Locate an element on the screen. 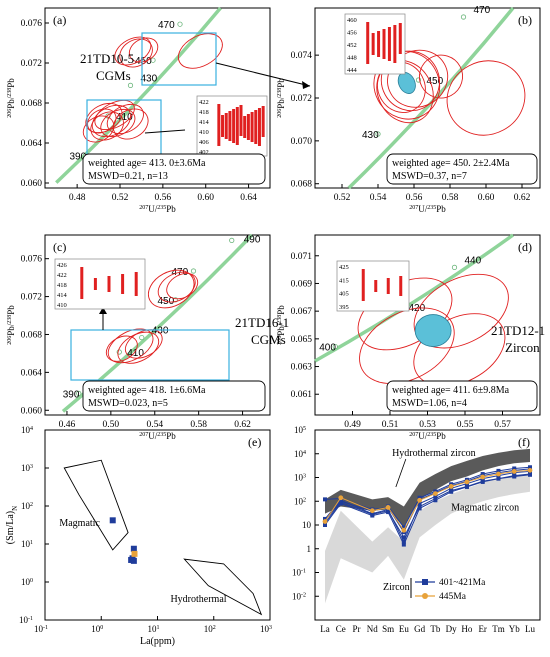  x-axis-label: 207U/235Pb is located at coordinates (157, 209).